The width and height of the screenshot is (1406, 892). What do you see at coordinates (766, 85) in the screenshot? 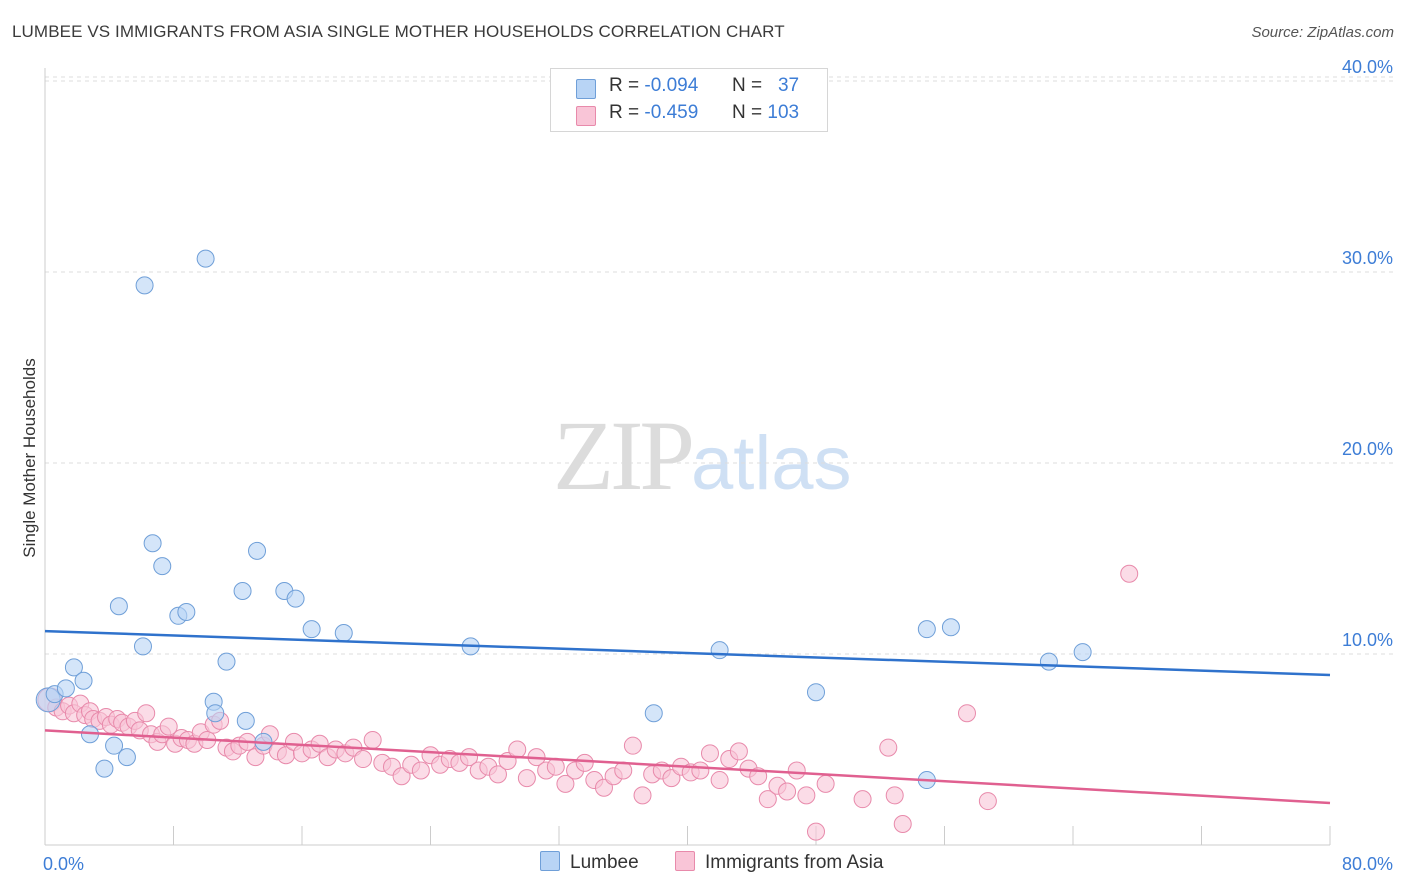
I see `legend-n-lumbee: N = 37` at bounding box center [766, 85].